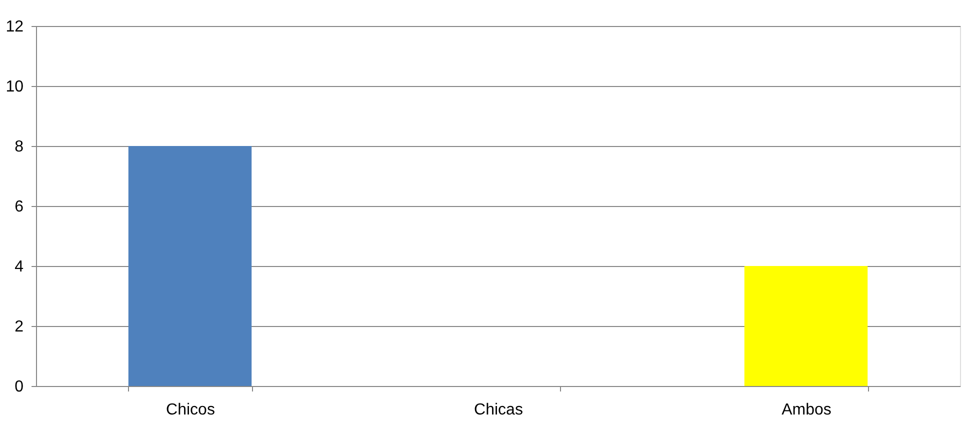 Image resolution: width=963 pixels, height=425 pixels. I want to click on y-tick-label: 0, so click(19, 387).